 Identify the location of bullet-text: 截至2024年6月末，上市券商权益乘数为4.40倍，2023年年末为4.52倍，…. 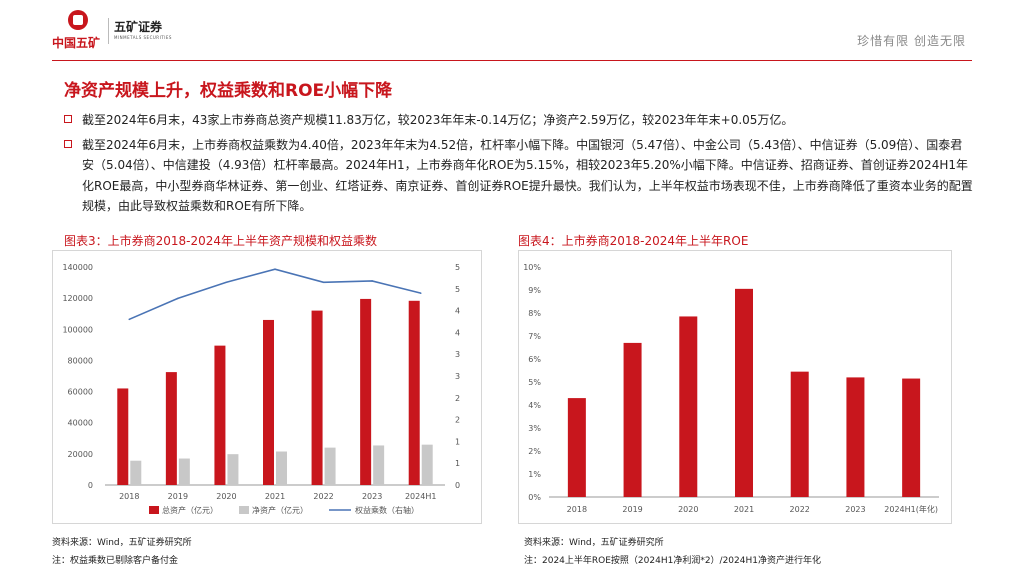
(527, 175).